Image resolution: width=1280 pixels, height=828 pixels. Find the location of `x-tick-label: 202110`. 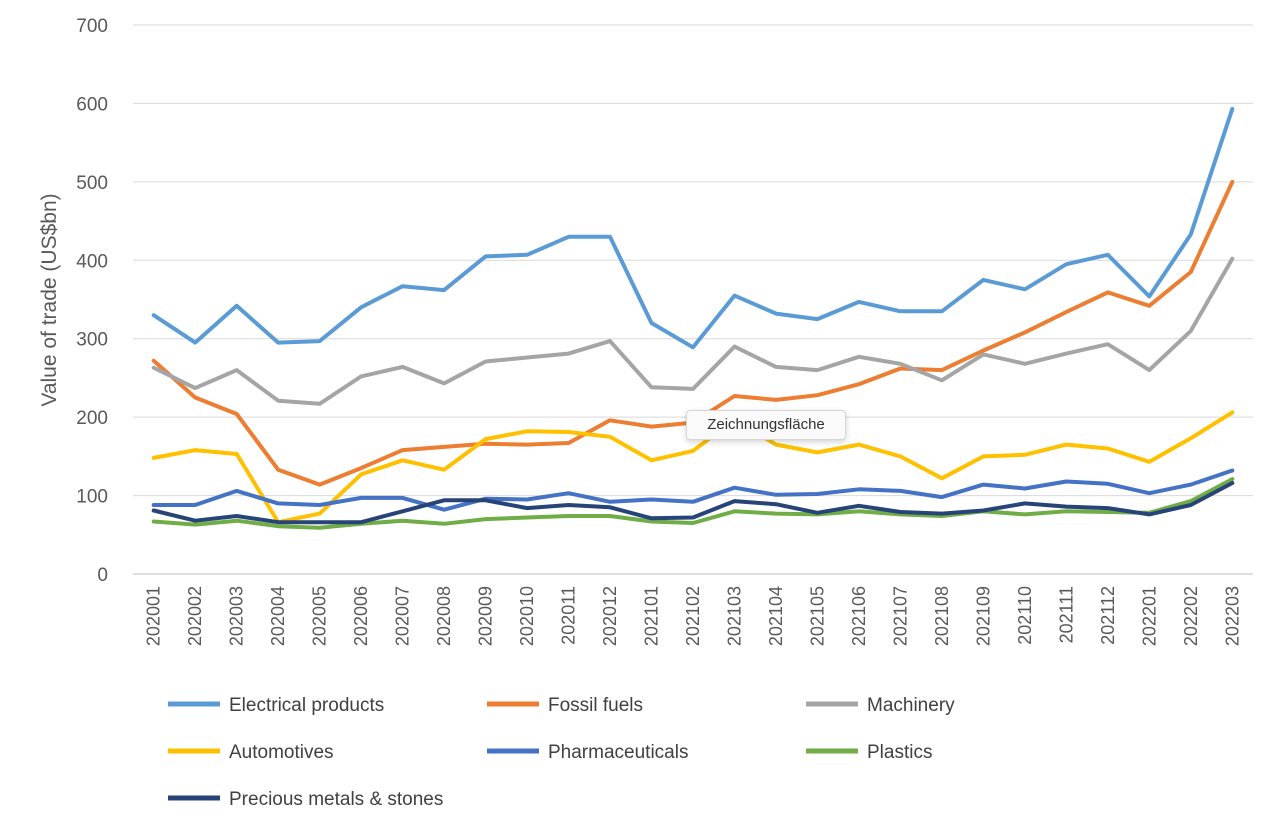

x-tick-label: 202110 is located at coordinates (1025, 615).